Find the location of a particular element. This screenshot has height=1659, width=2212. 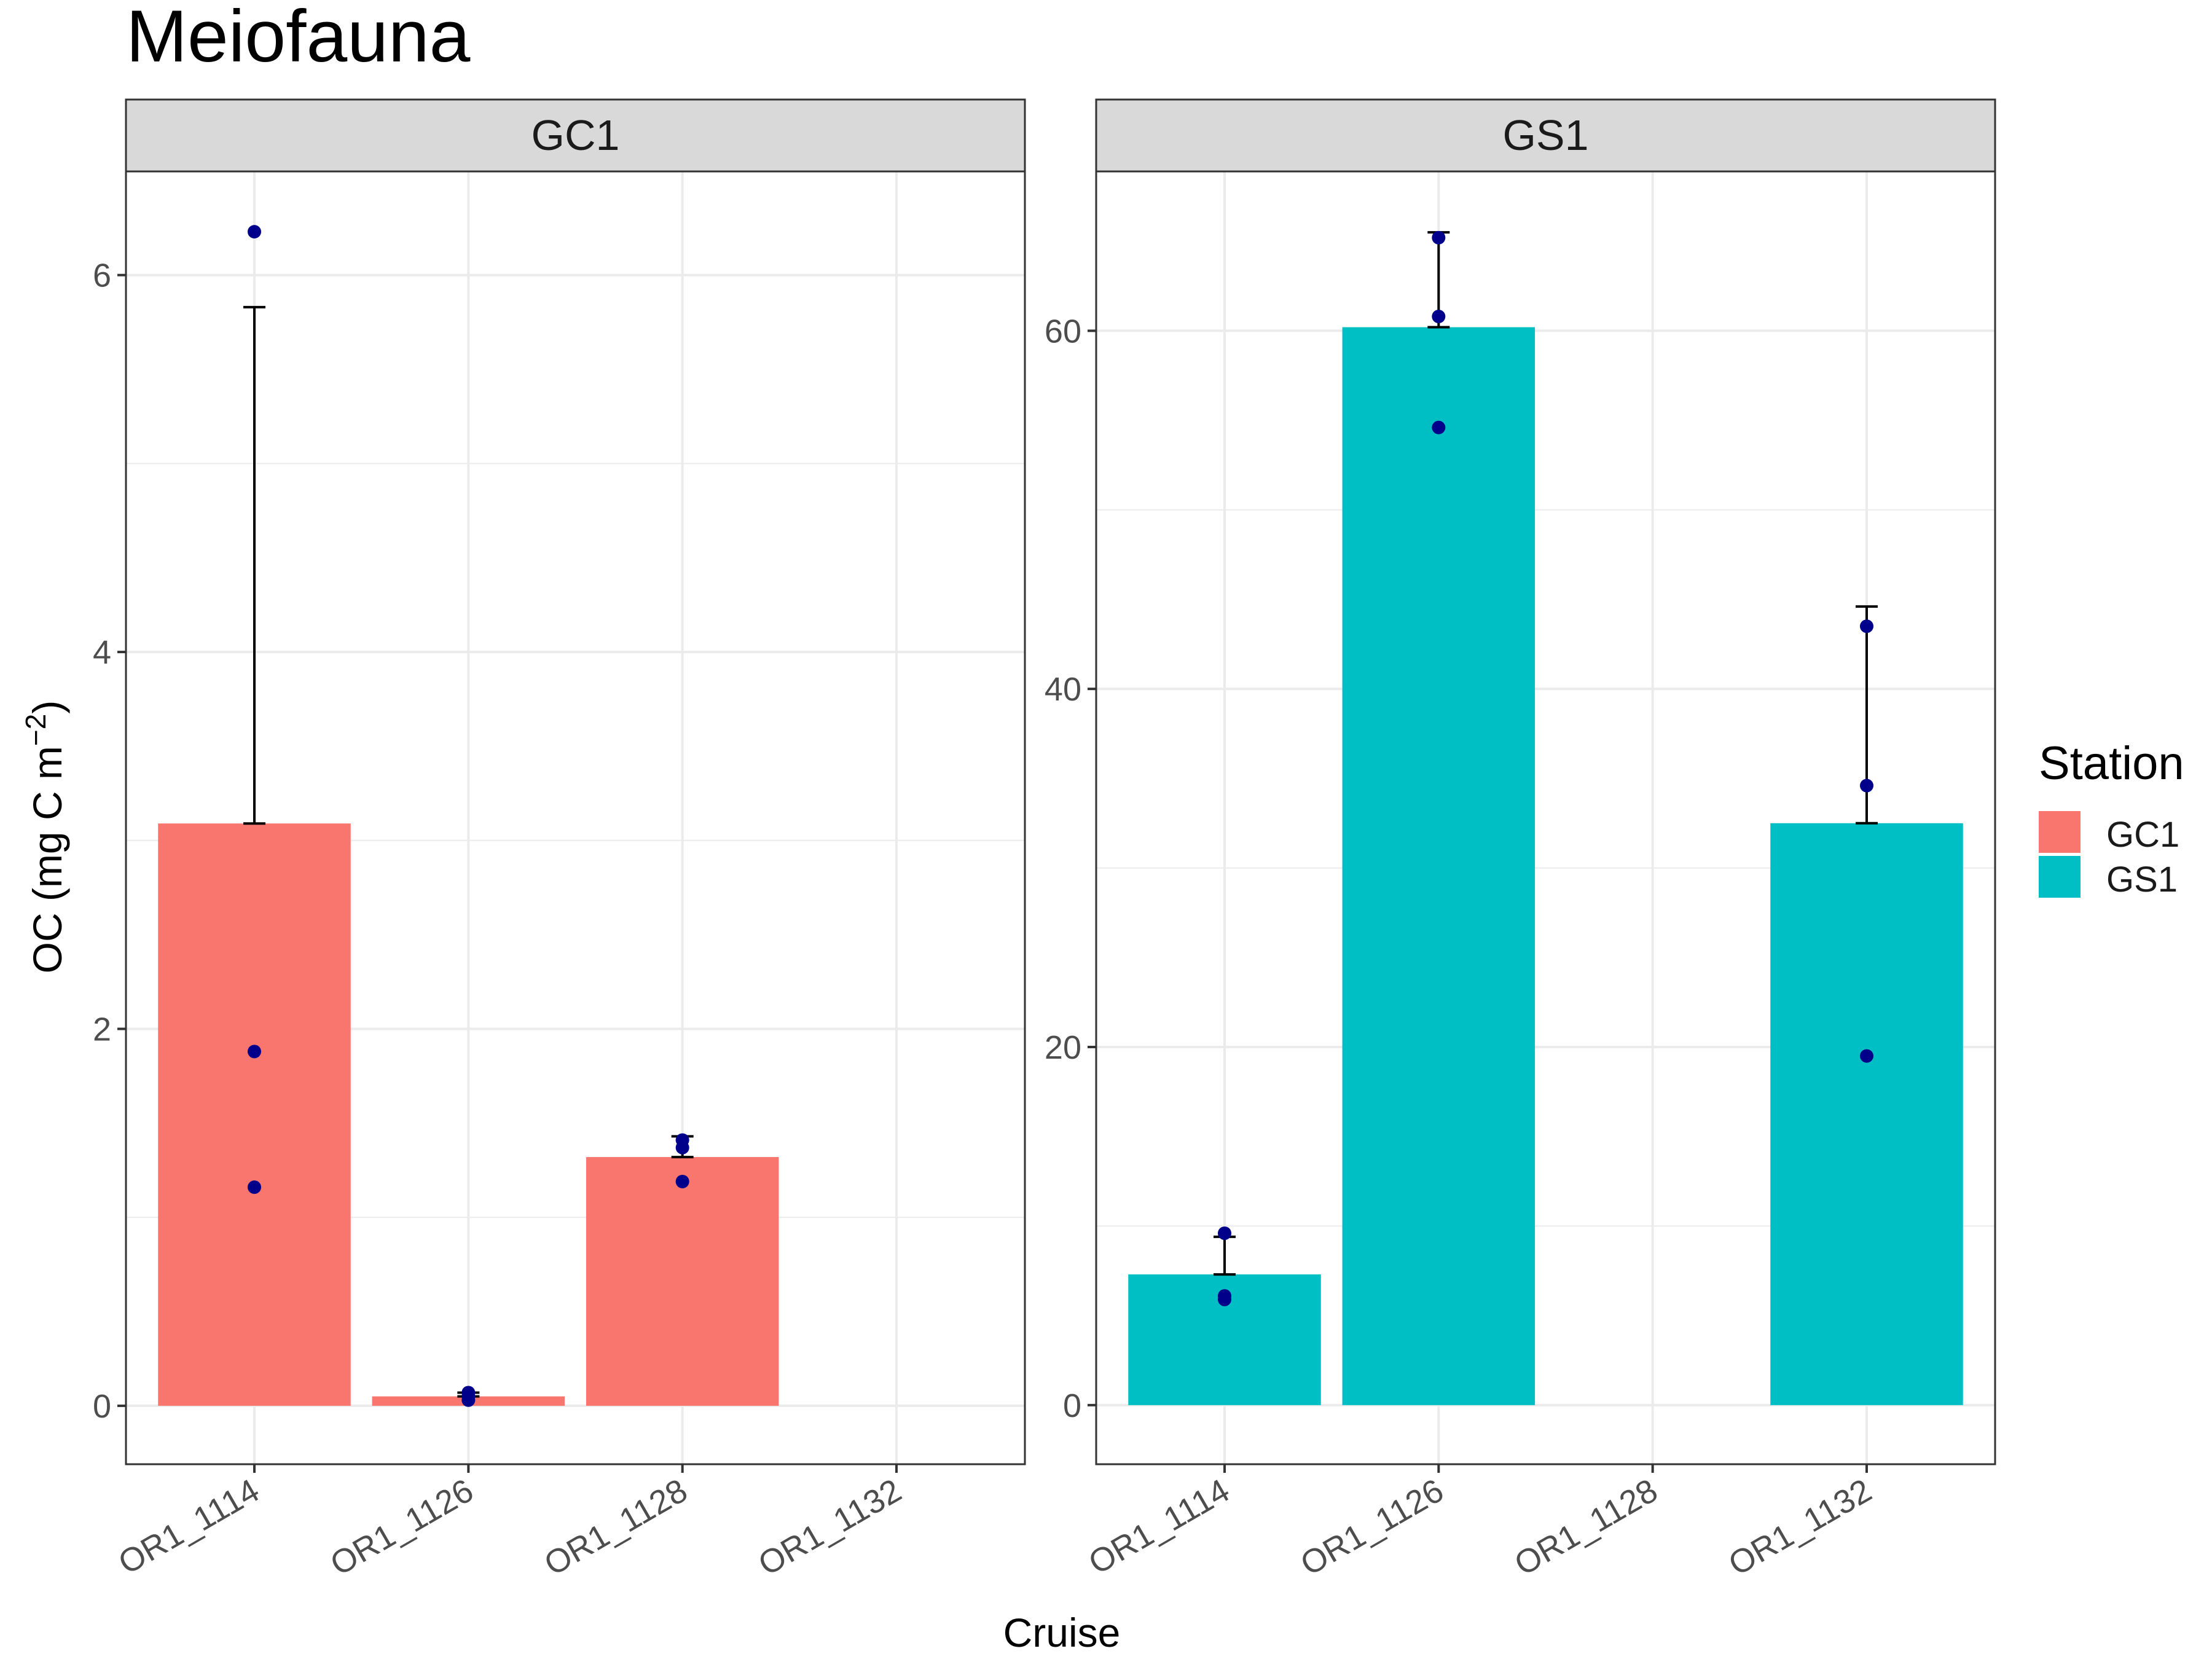

legend-label-gs1: GS1 is located at coordinates (2142, 880).